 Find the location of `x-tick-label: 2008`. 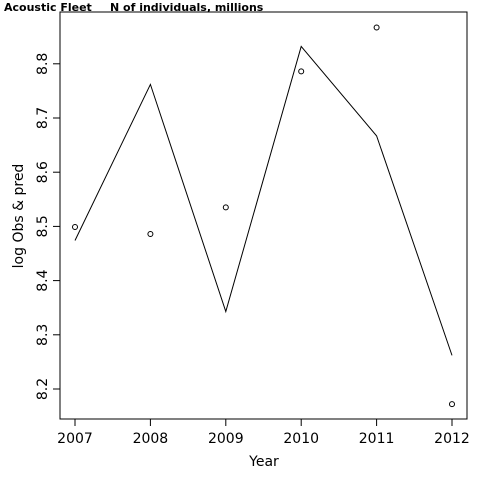

x-tick-label: 2008 is located at coordinates (151, 439).